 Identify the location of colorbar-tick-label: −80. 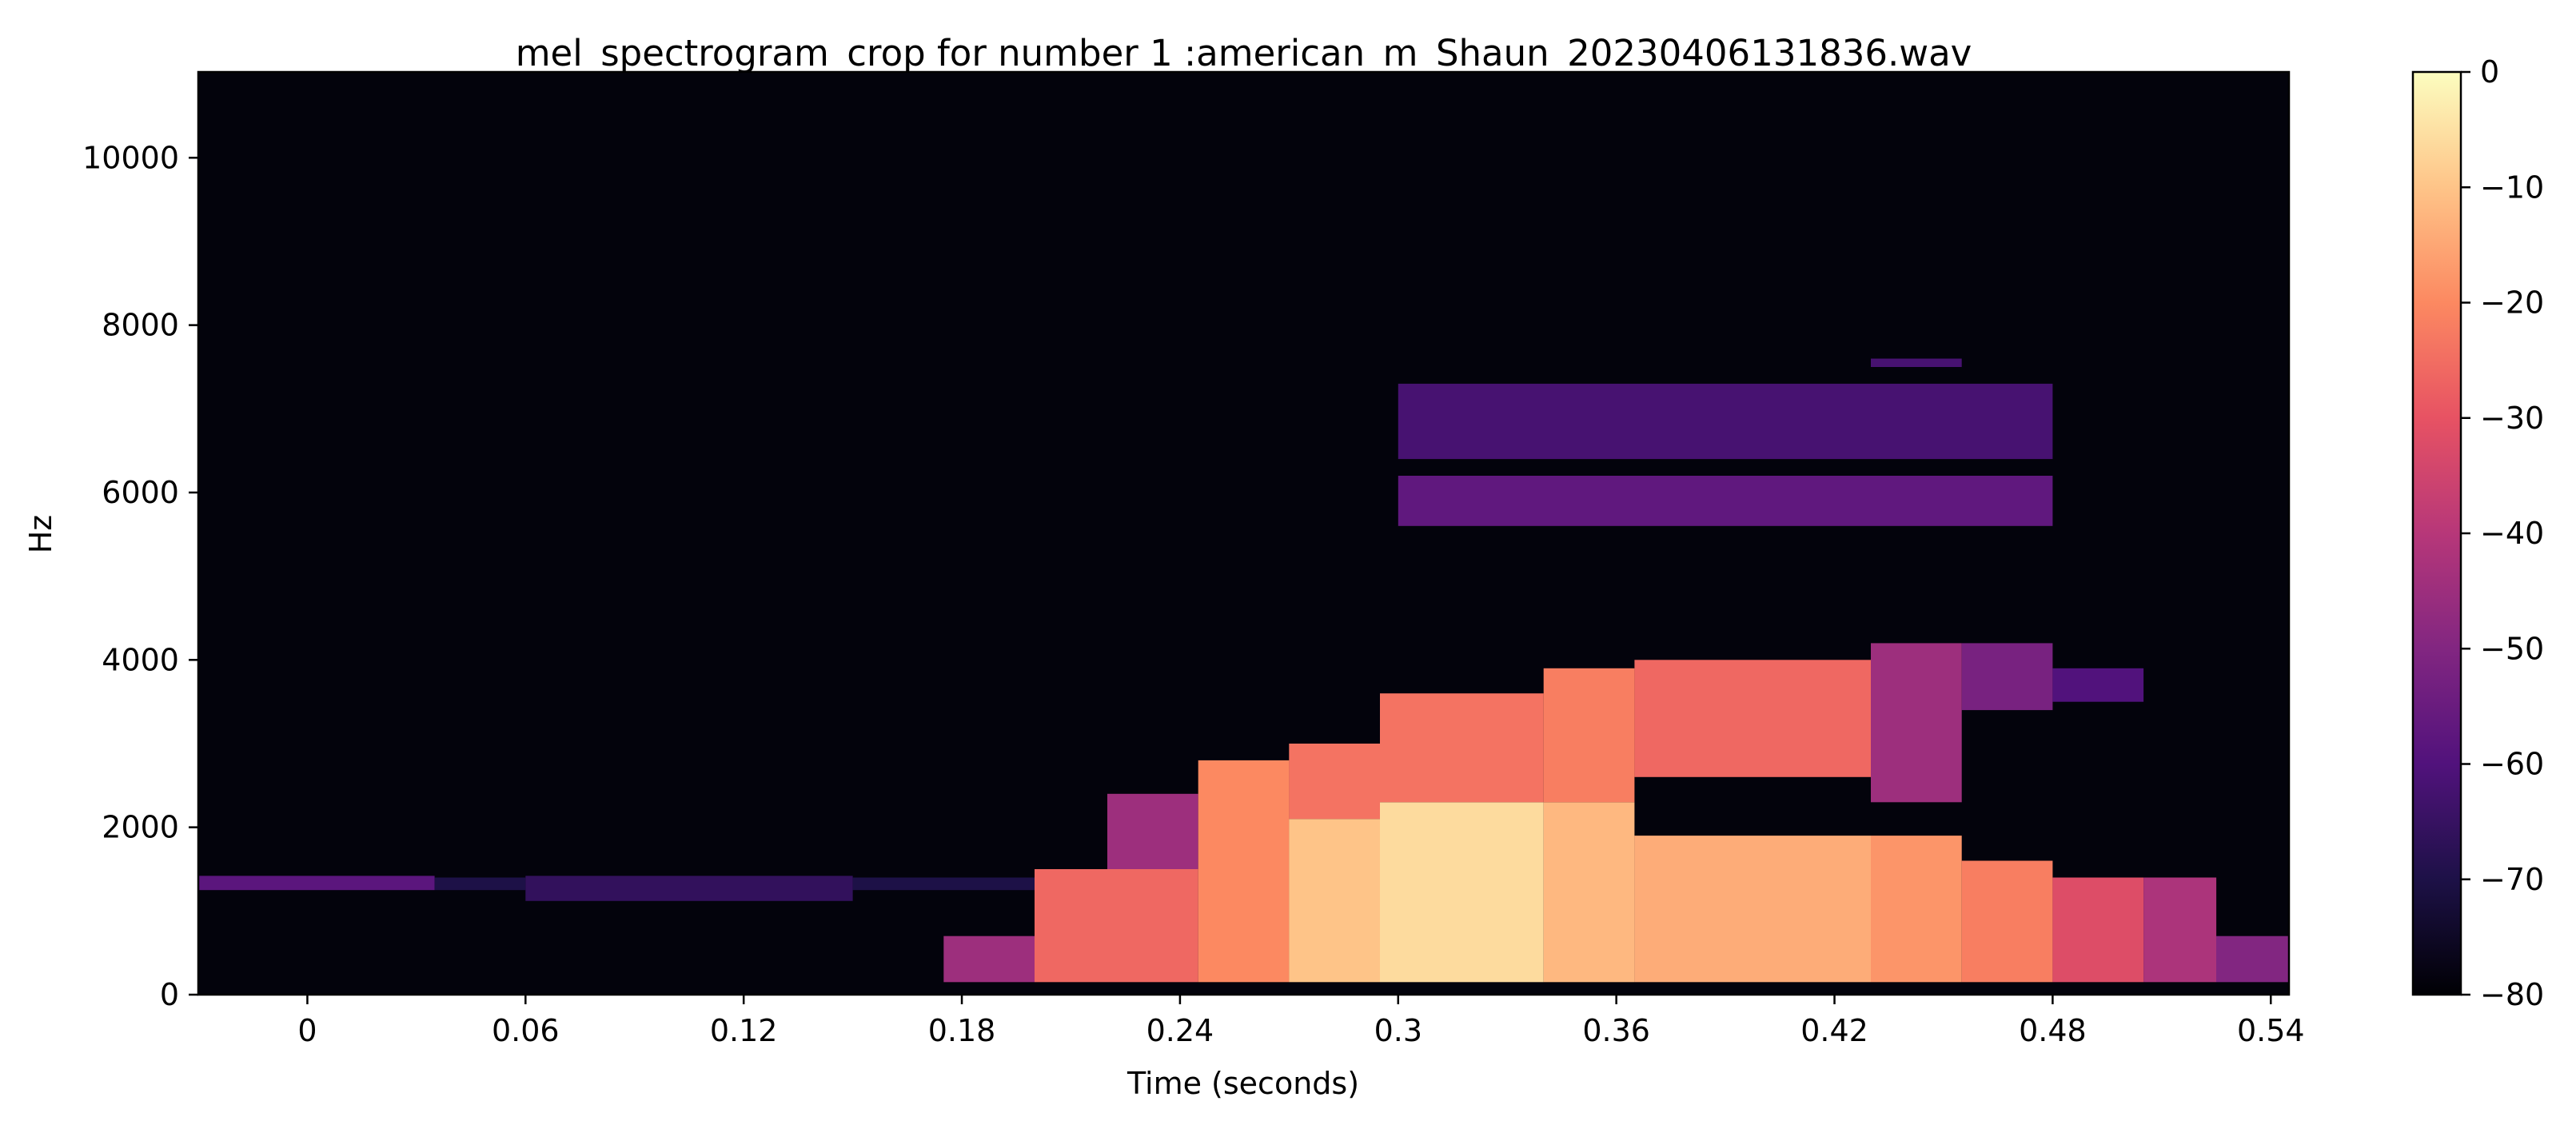
(2512, 994).